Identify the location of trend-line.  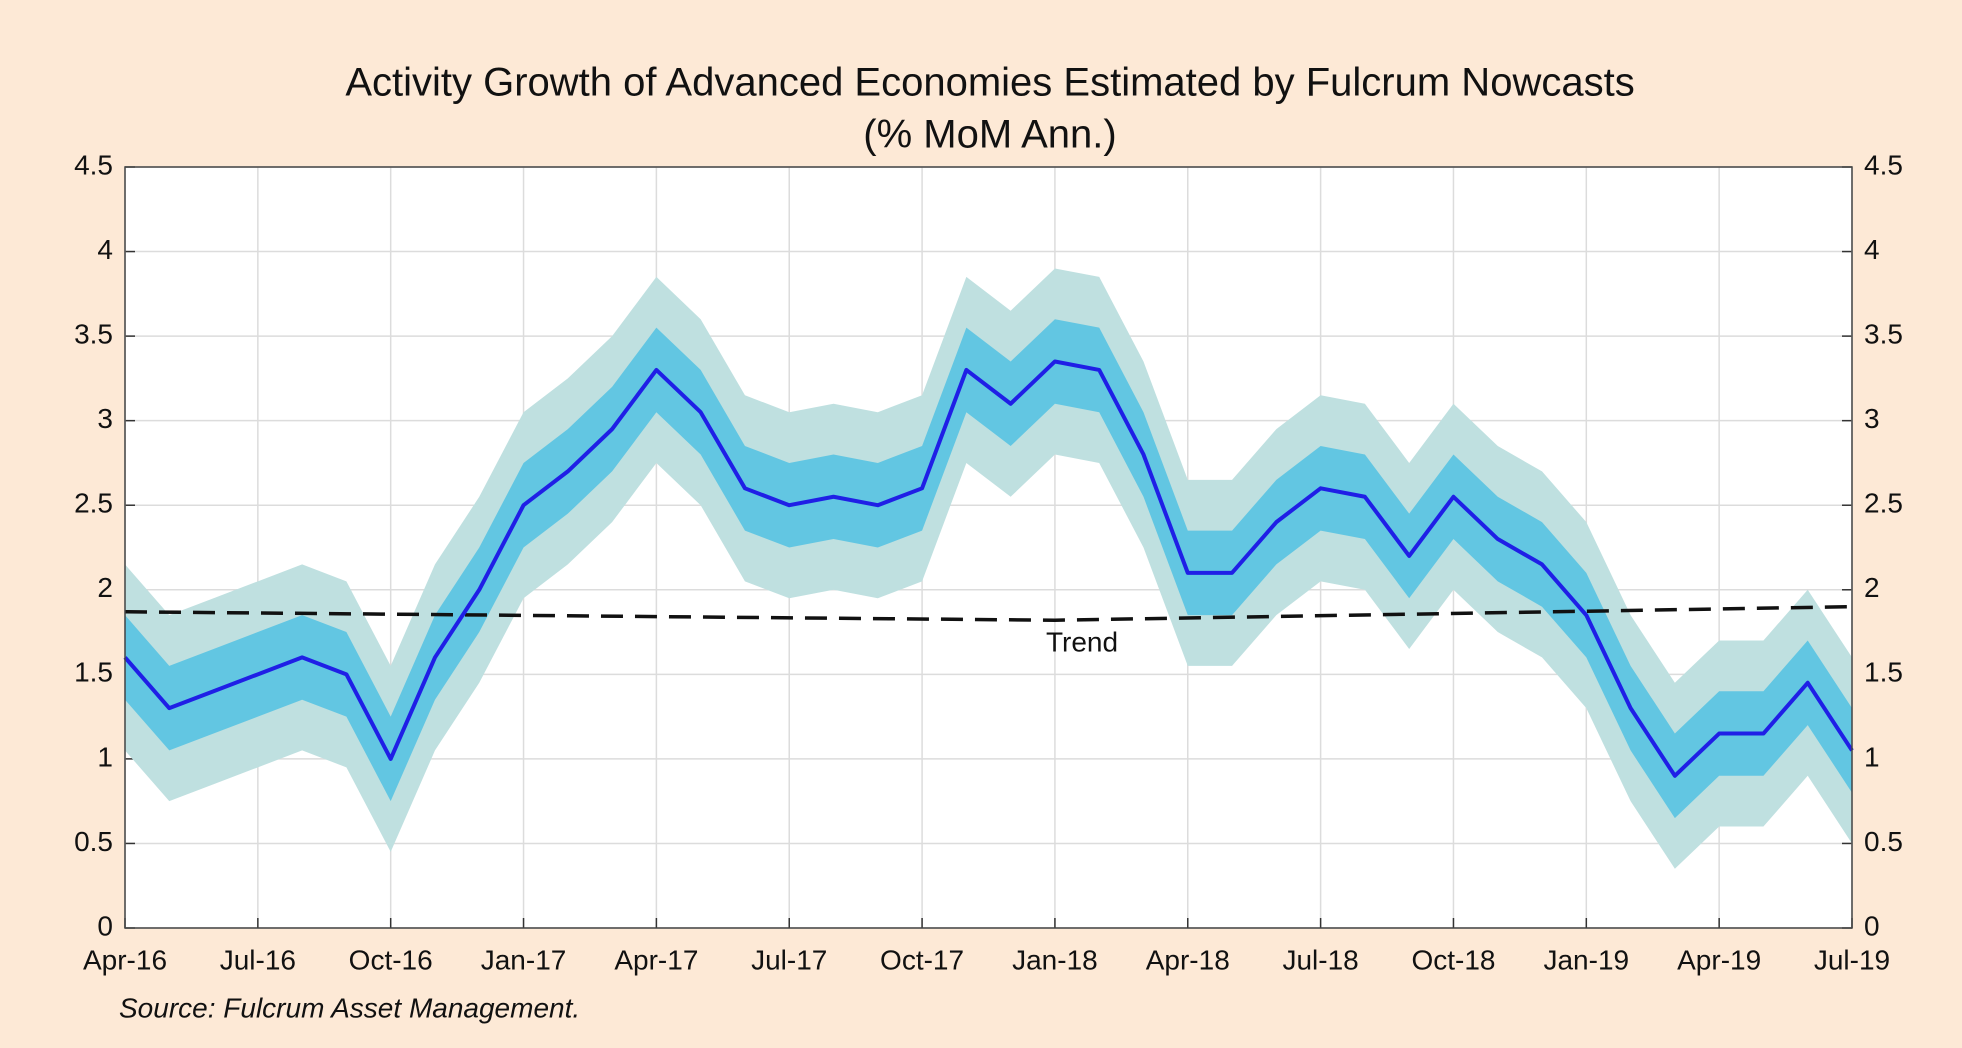
(988, 613).